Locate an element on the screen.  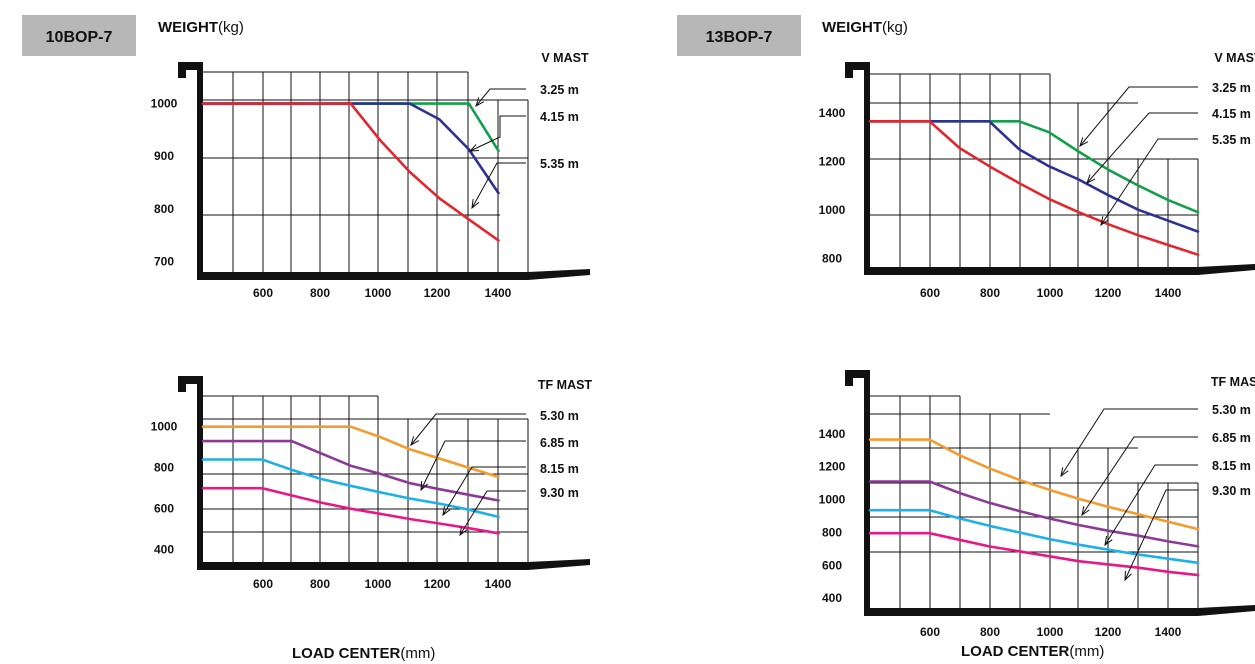
model-badge-label: 10BOP-7 is located at coordinates (79, 37).